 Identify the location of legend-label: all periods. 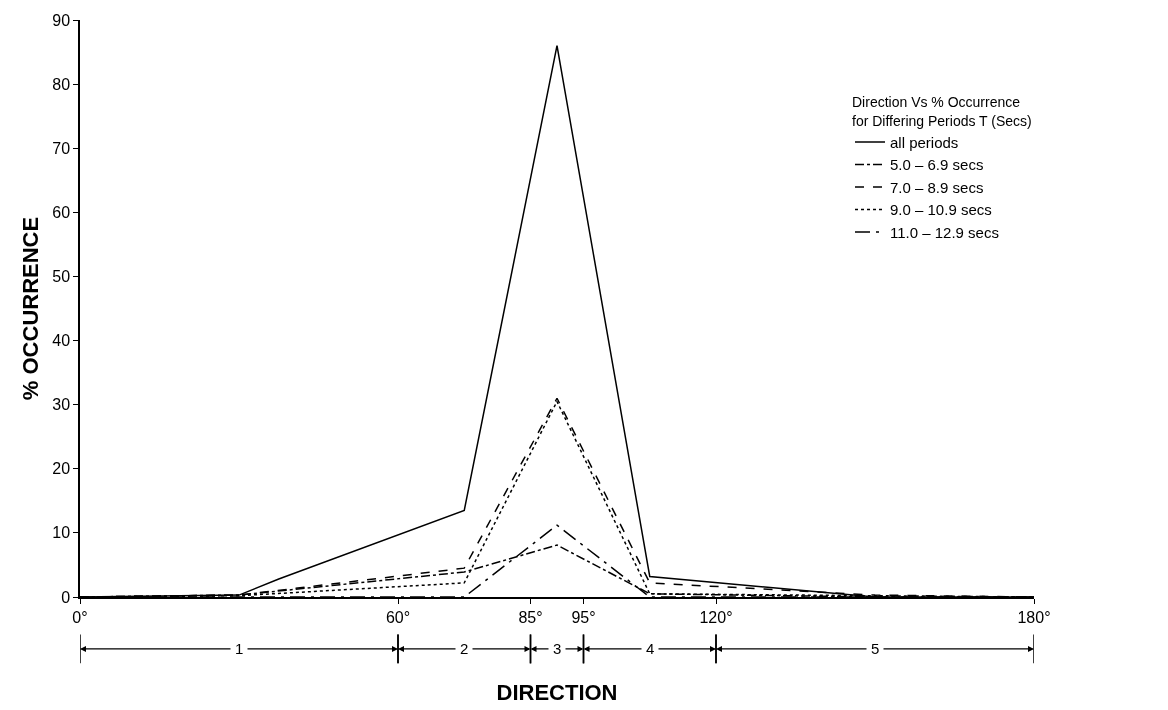
(924, 142).